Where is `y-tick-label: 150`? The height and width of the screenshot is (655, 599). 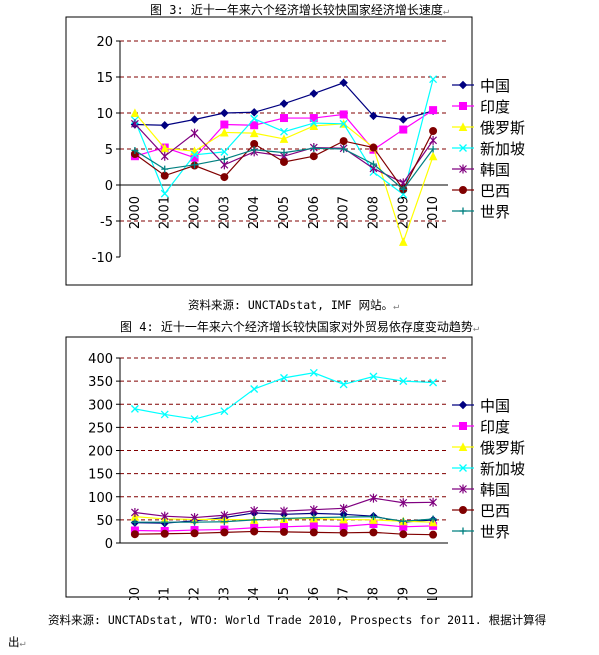 y-tick-label: 150 is located at coordinates (100, 475).